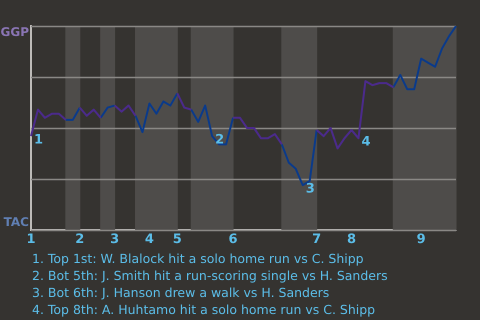 The width and height of the screenshot is (480, 320). What do you see at coordinates (210, 275) in the screenshot?
I see `text: 2. Bot 5th: J. Smith hit a run-scoring single vs H. Sanders` at bounding box center [210, 275].